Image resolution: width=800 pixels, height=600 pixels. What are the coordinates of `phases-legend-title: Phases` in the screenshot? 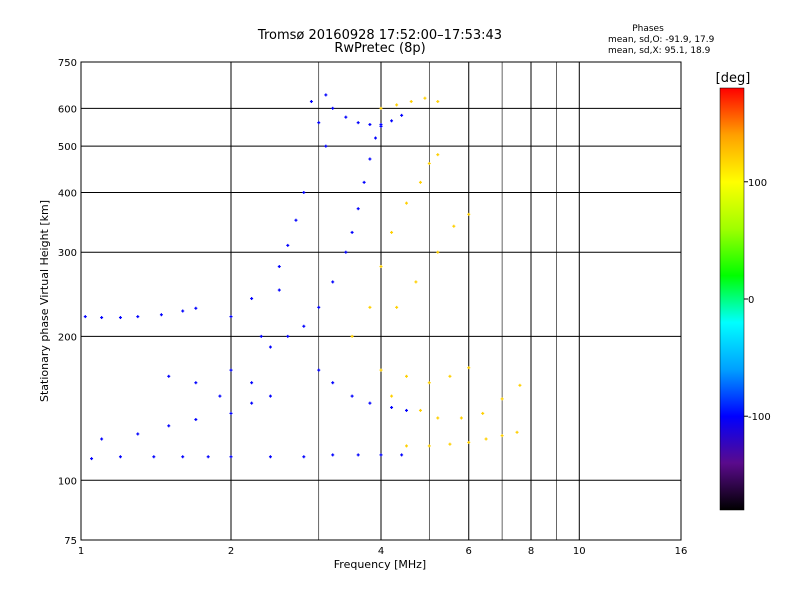 It's located at (648, 29).